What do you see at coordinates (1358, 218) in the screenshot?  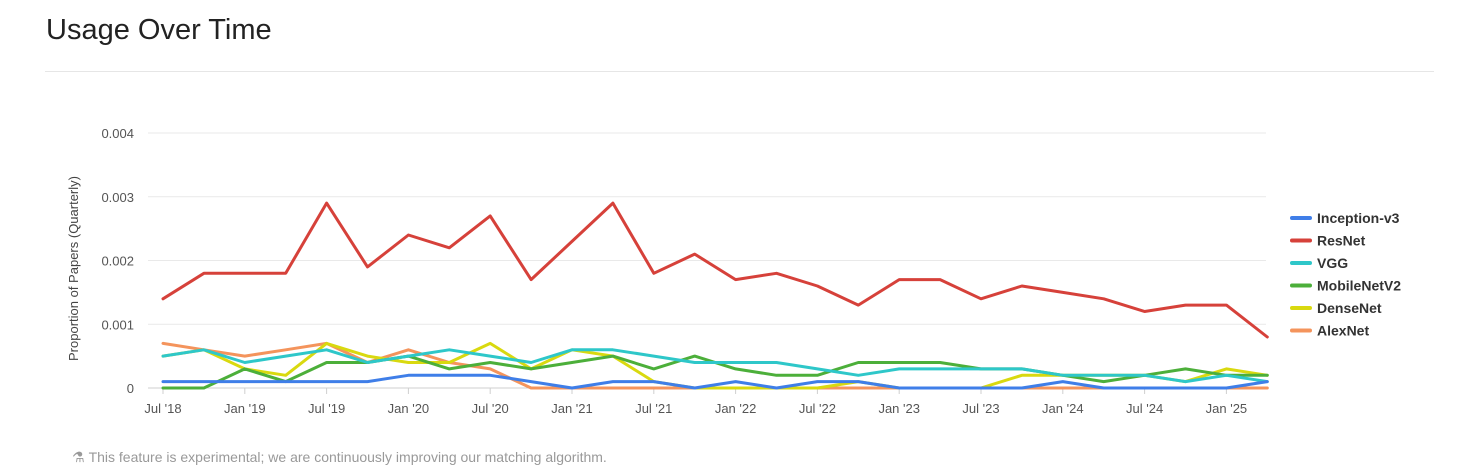 I see `legend-label: Inception-v3` at bounding box center [1358, 218].